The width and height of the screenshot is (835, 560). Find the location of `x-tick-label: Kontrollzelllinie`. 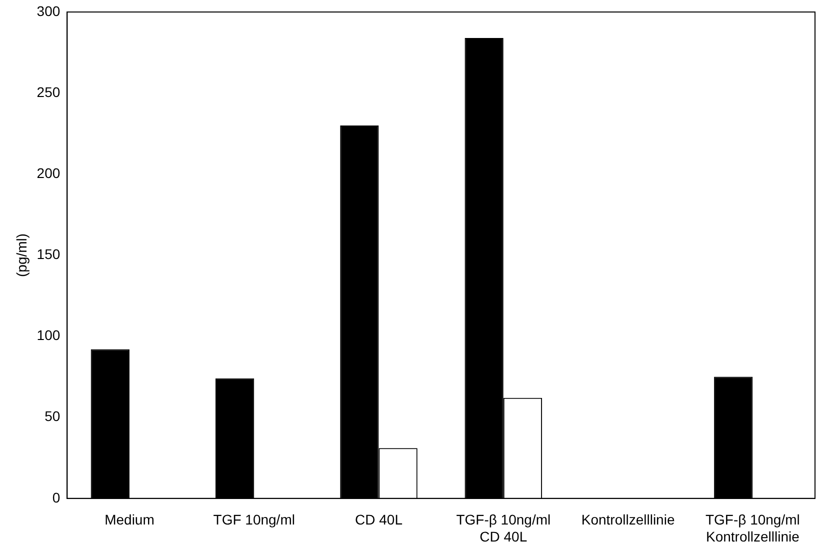

x-tick-label: Kontrollzelllinie is located at coordinates (628, 520).